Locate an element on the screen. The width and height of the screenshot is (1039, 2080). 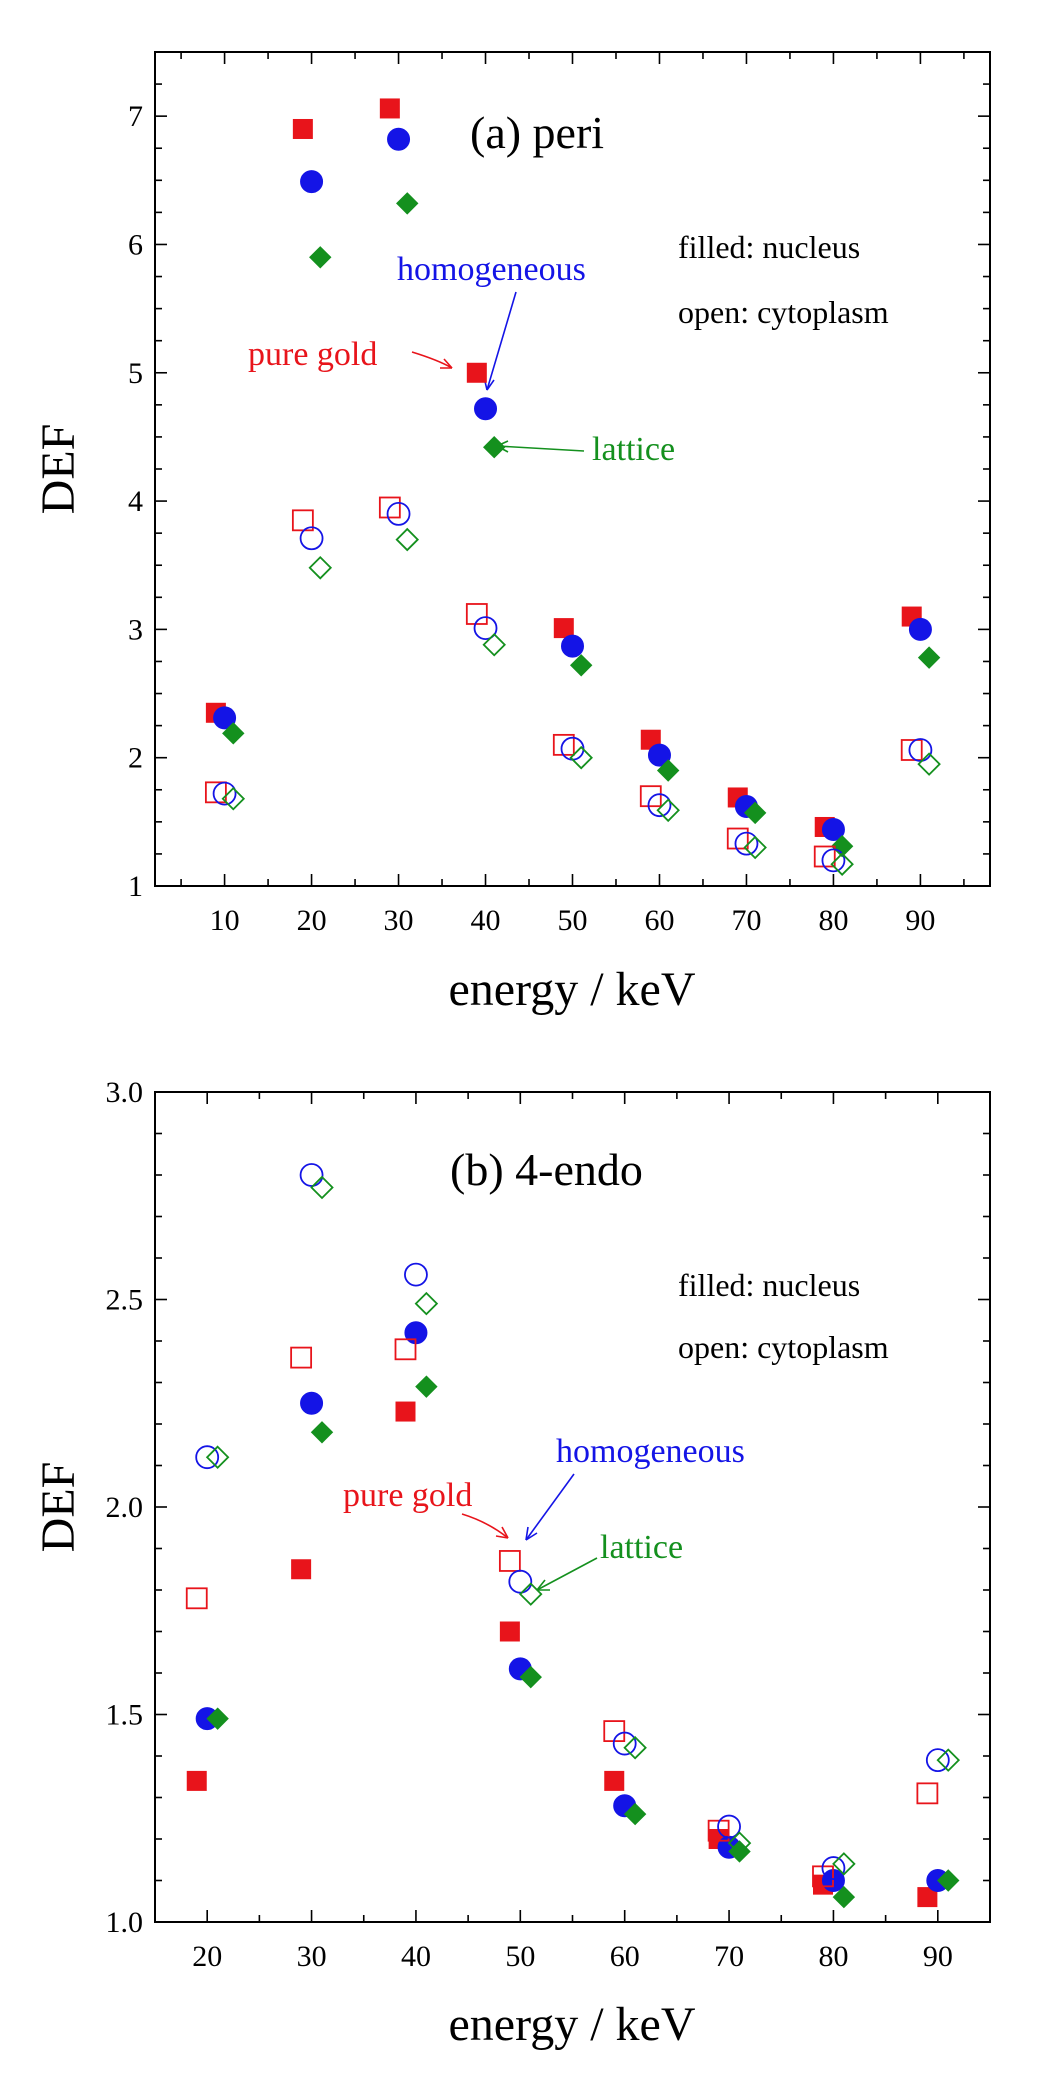
panel-a-y-tick-label: 3 is located at coordinates (135, 629).